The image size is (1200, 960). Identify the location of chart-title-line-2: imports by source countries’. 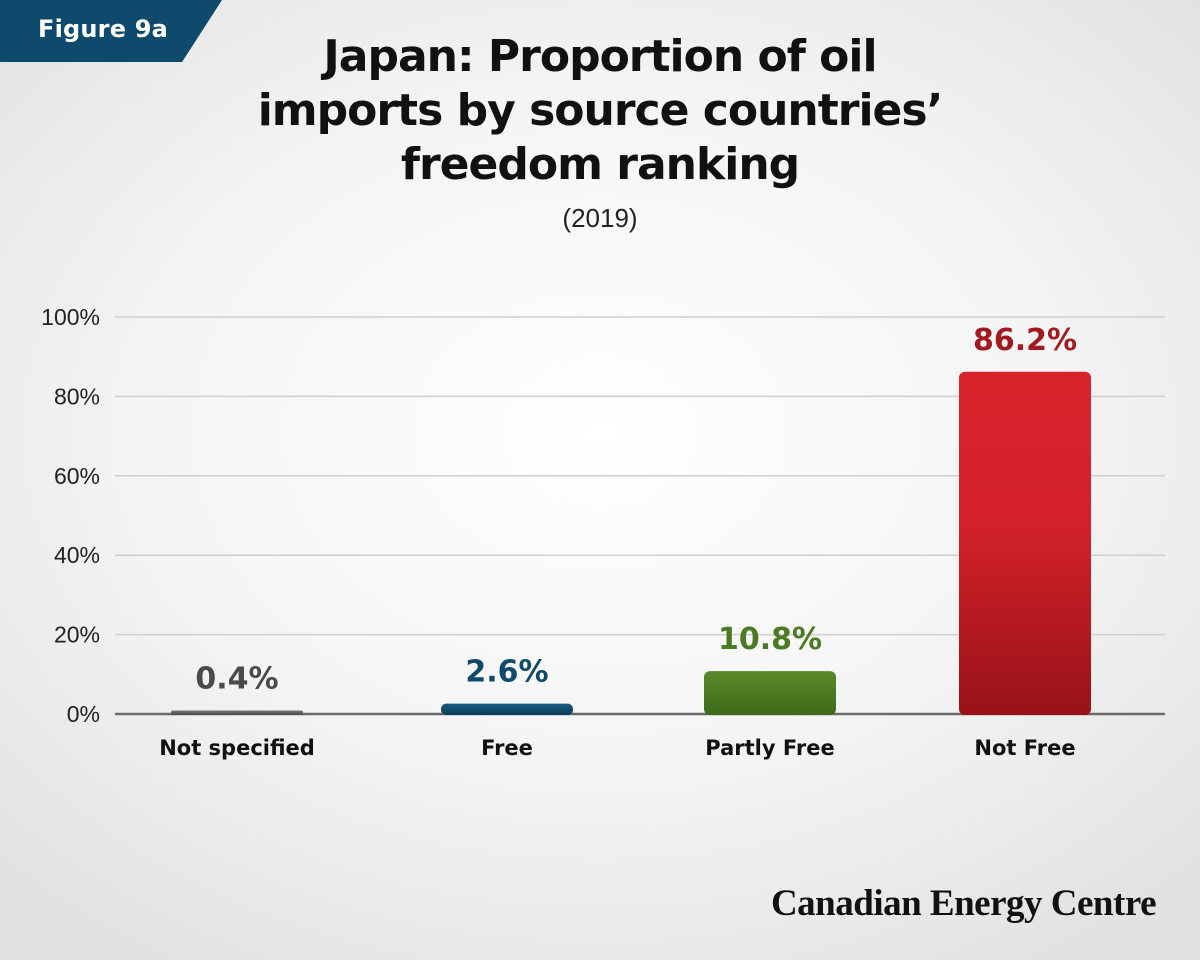
(600, 110).